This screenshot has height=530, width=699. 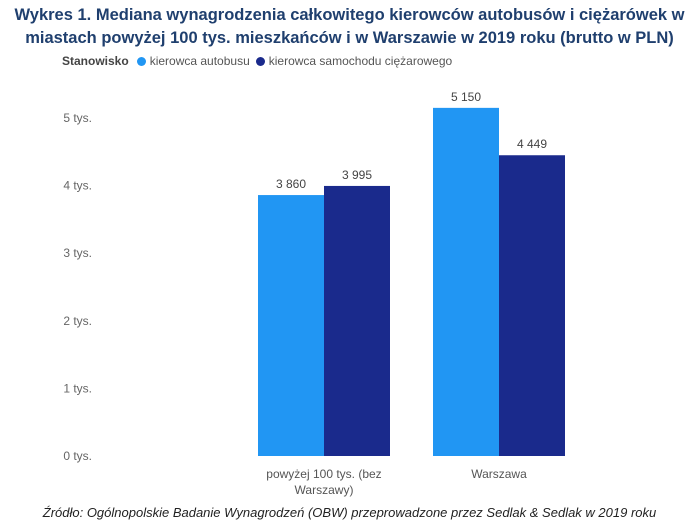 I want to click on data-label: 5 150, so click(x=466, y=97).